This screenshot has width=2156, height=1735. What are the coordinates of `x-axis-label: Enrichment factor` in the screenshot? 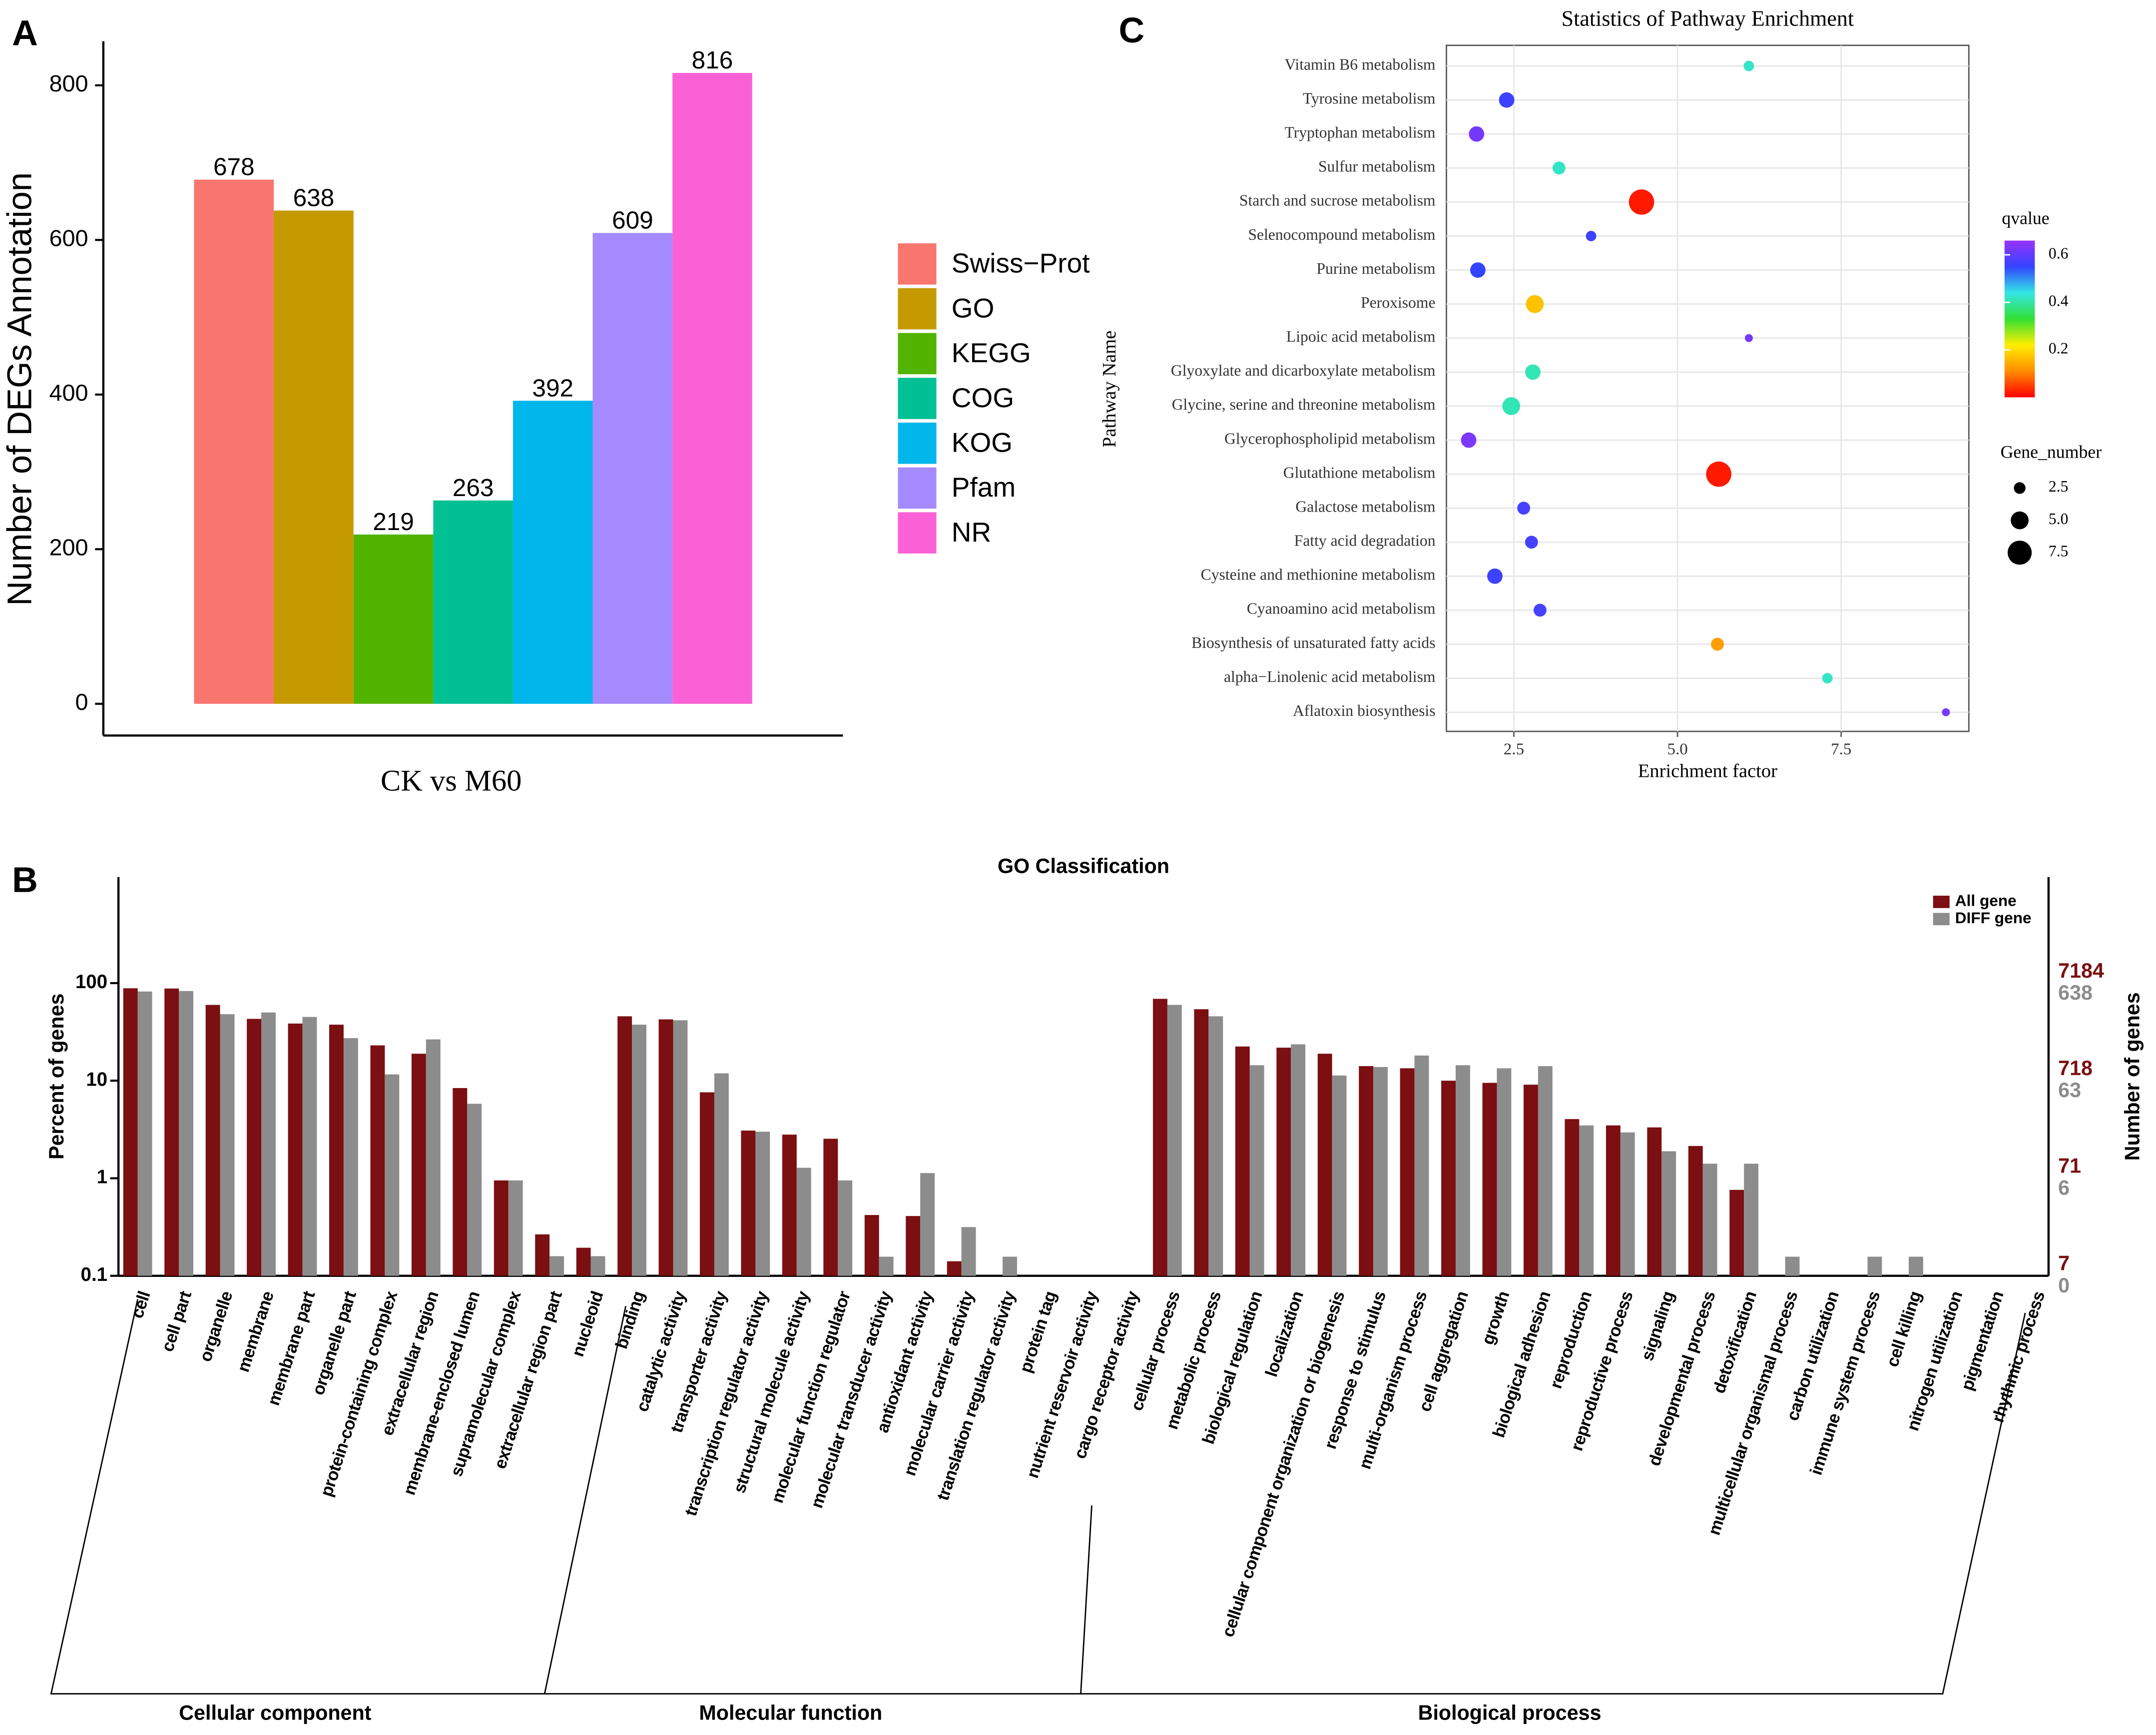 It's located at (1707, 770).